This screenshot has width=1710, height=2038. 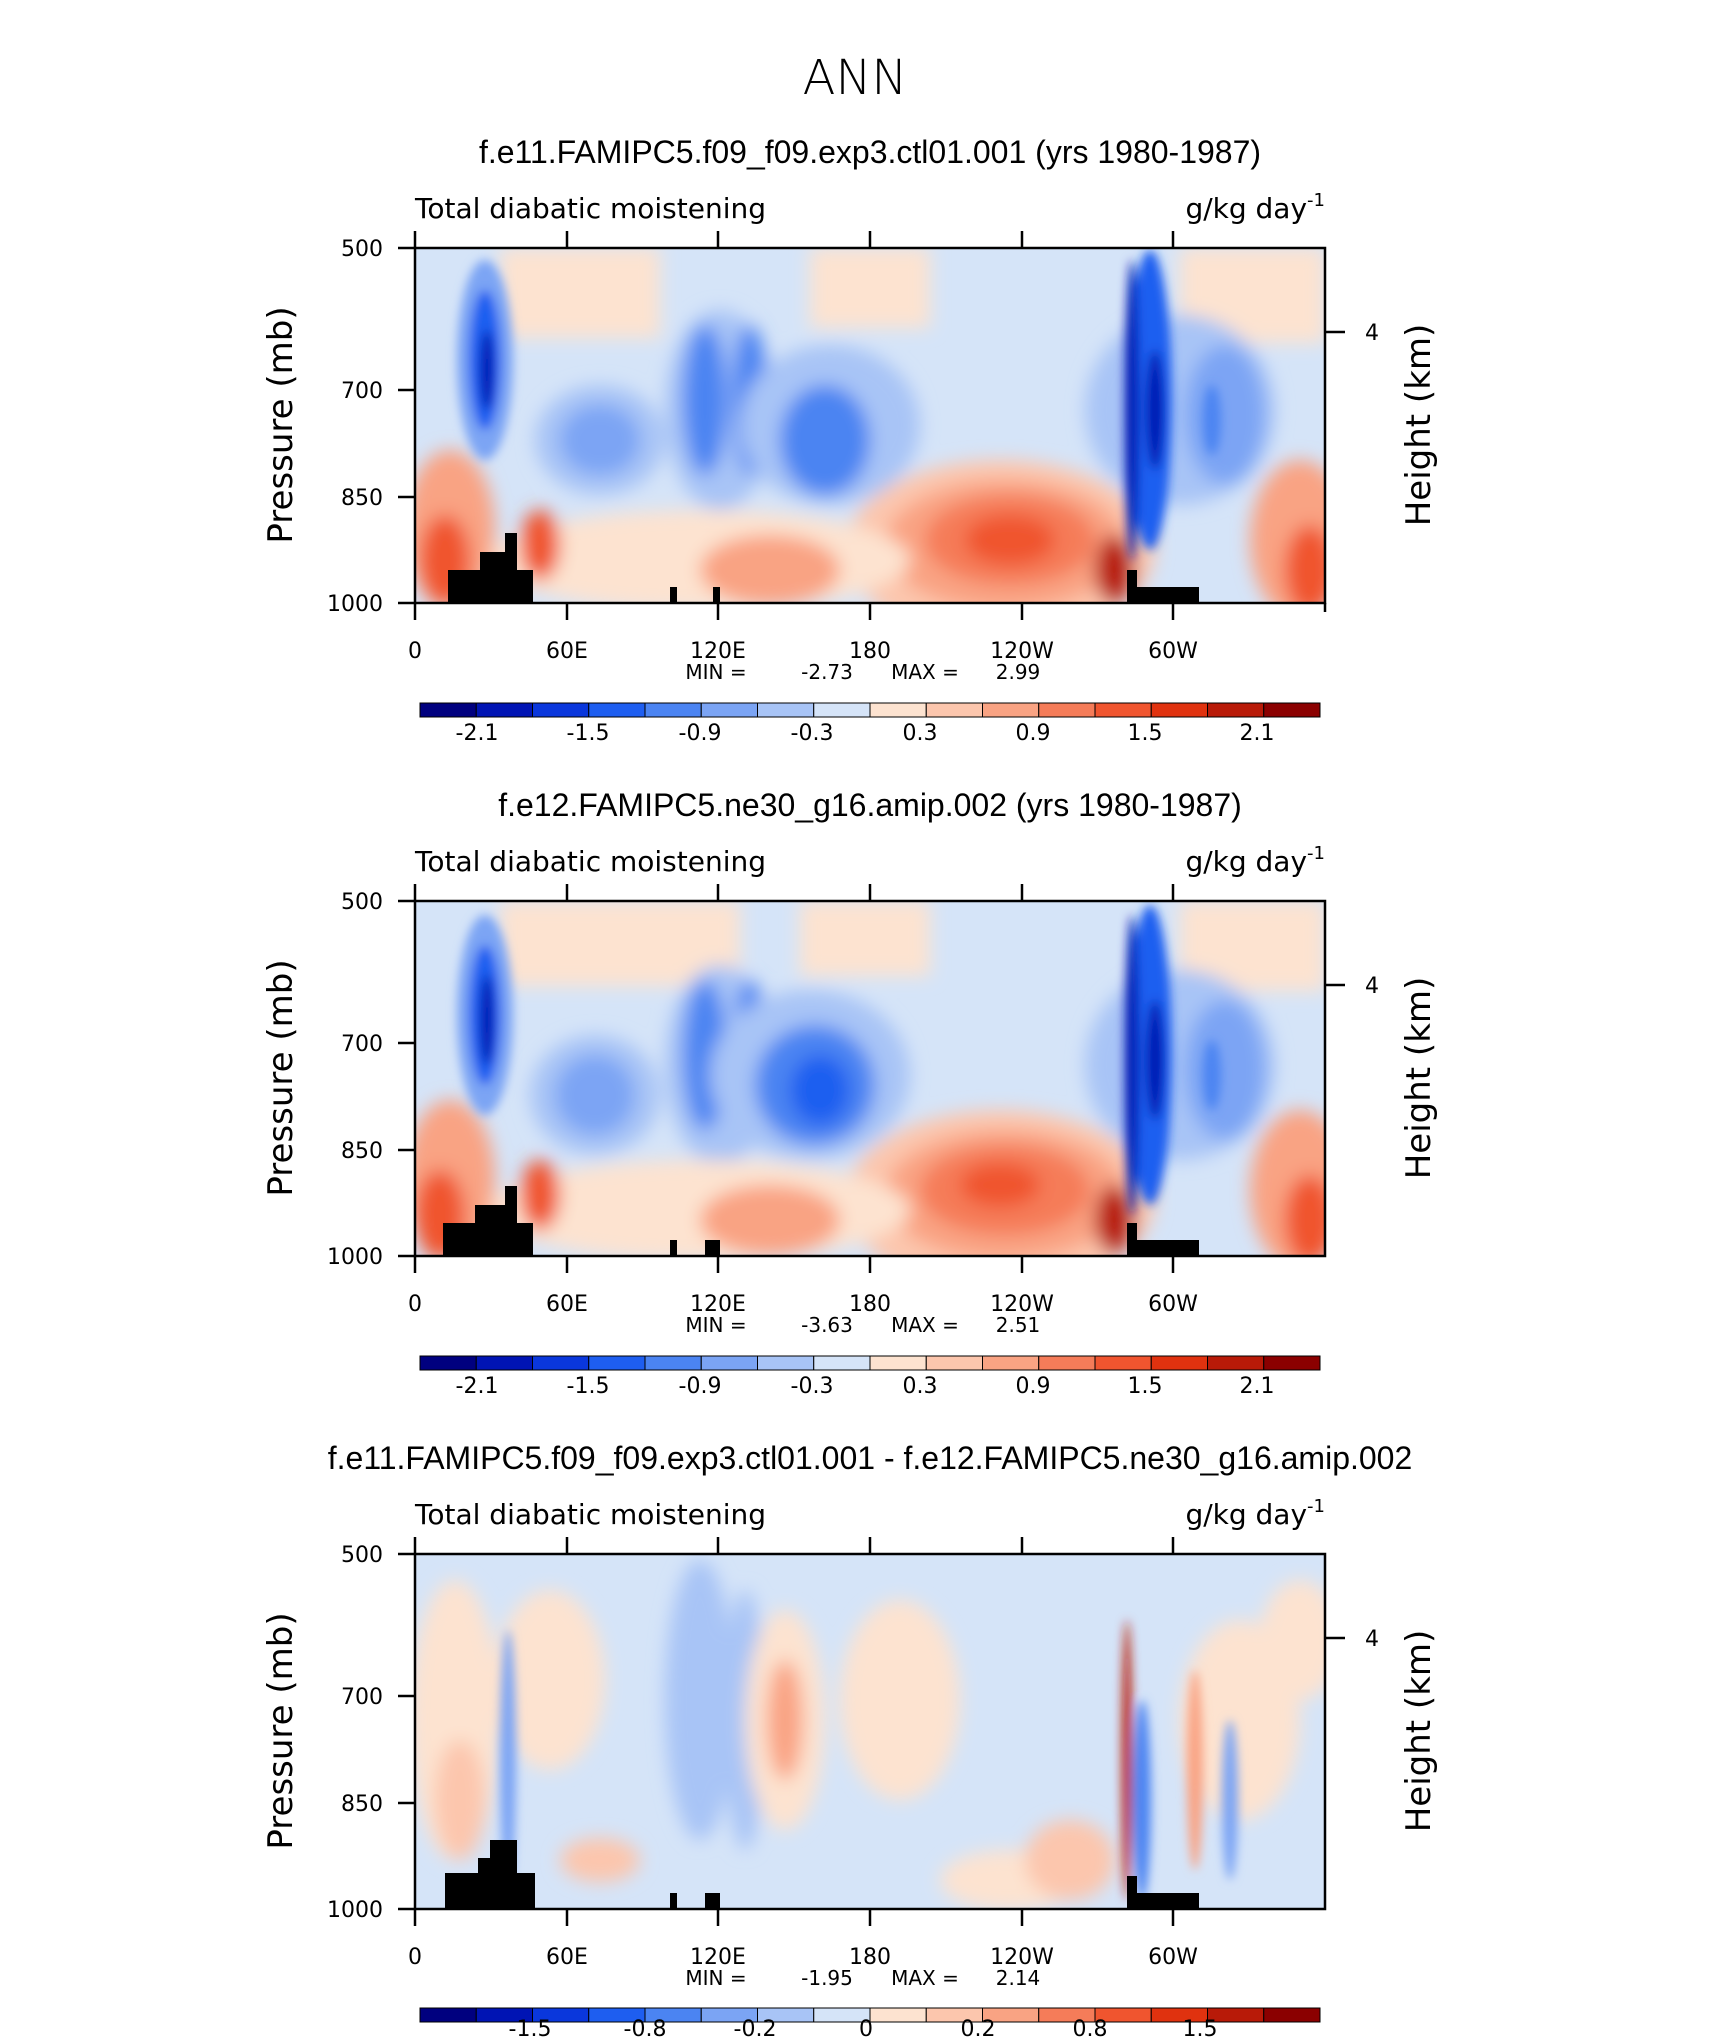 I want to click on min-max-readout: MIN = -1.95 MAX = 2.14, so click(x=862, y=1978).